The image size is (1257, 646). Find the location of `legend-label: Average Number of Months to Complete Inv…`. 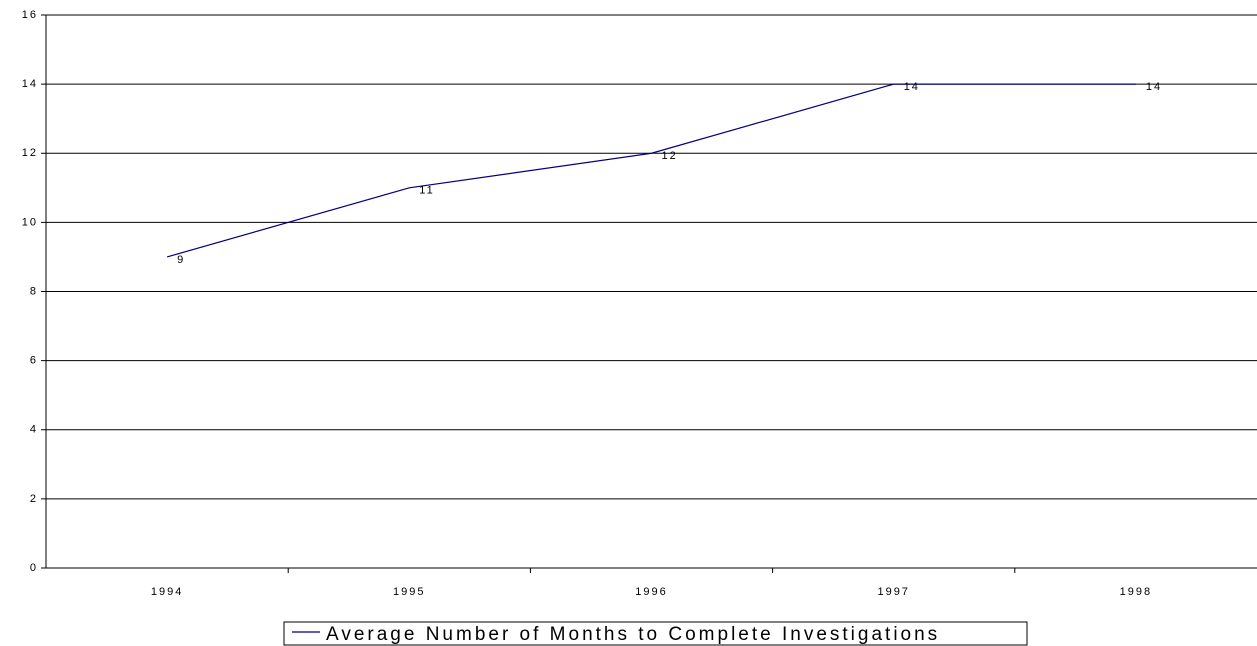

legend-label: Average Number of Months to Complete Inv… is located at coordinates (633, 634).